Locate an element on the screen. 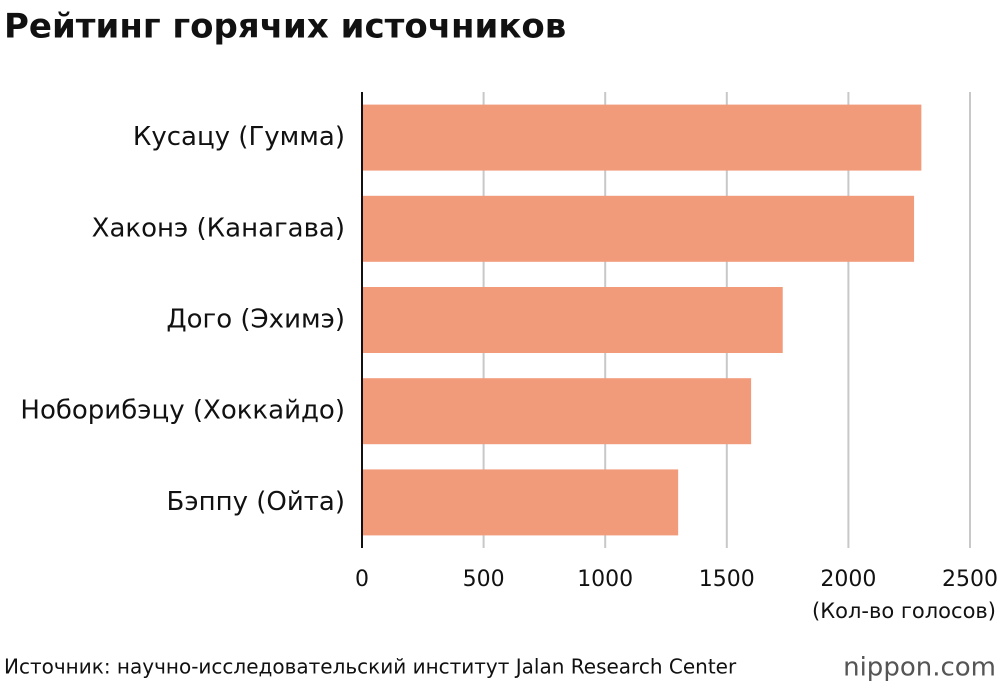  x-tick-label: 0 is located at coordinates (362, 579).